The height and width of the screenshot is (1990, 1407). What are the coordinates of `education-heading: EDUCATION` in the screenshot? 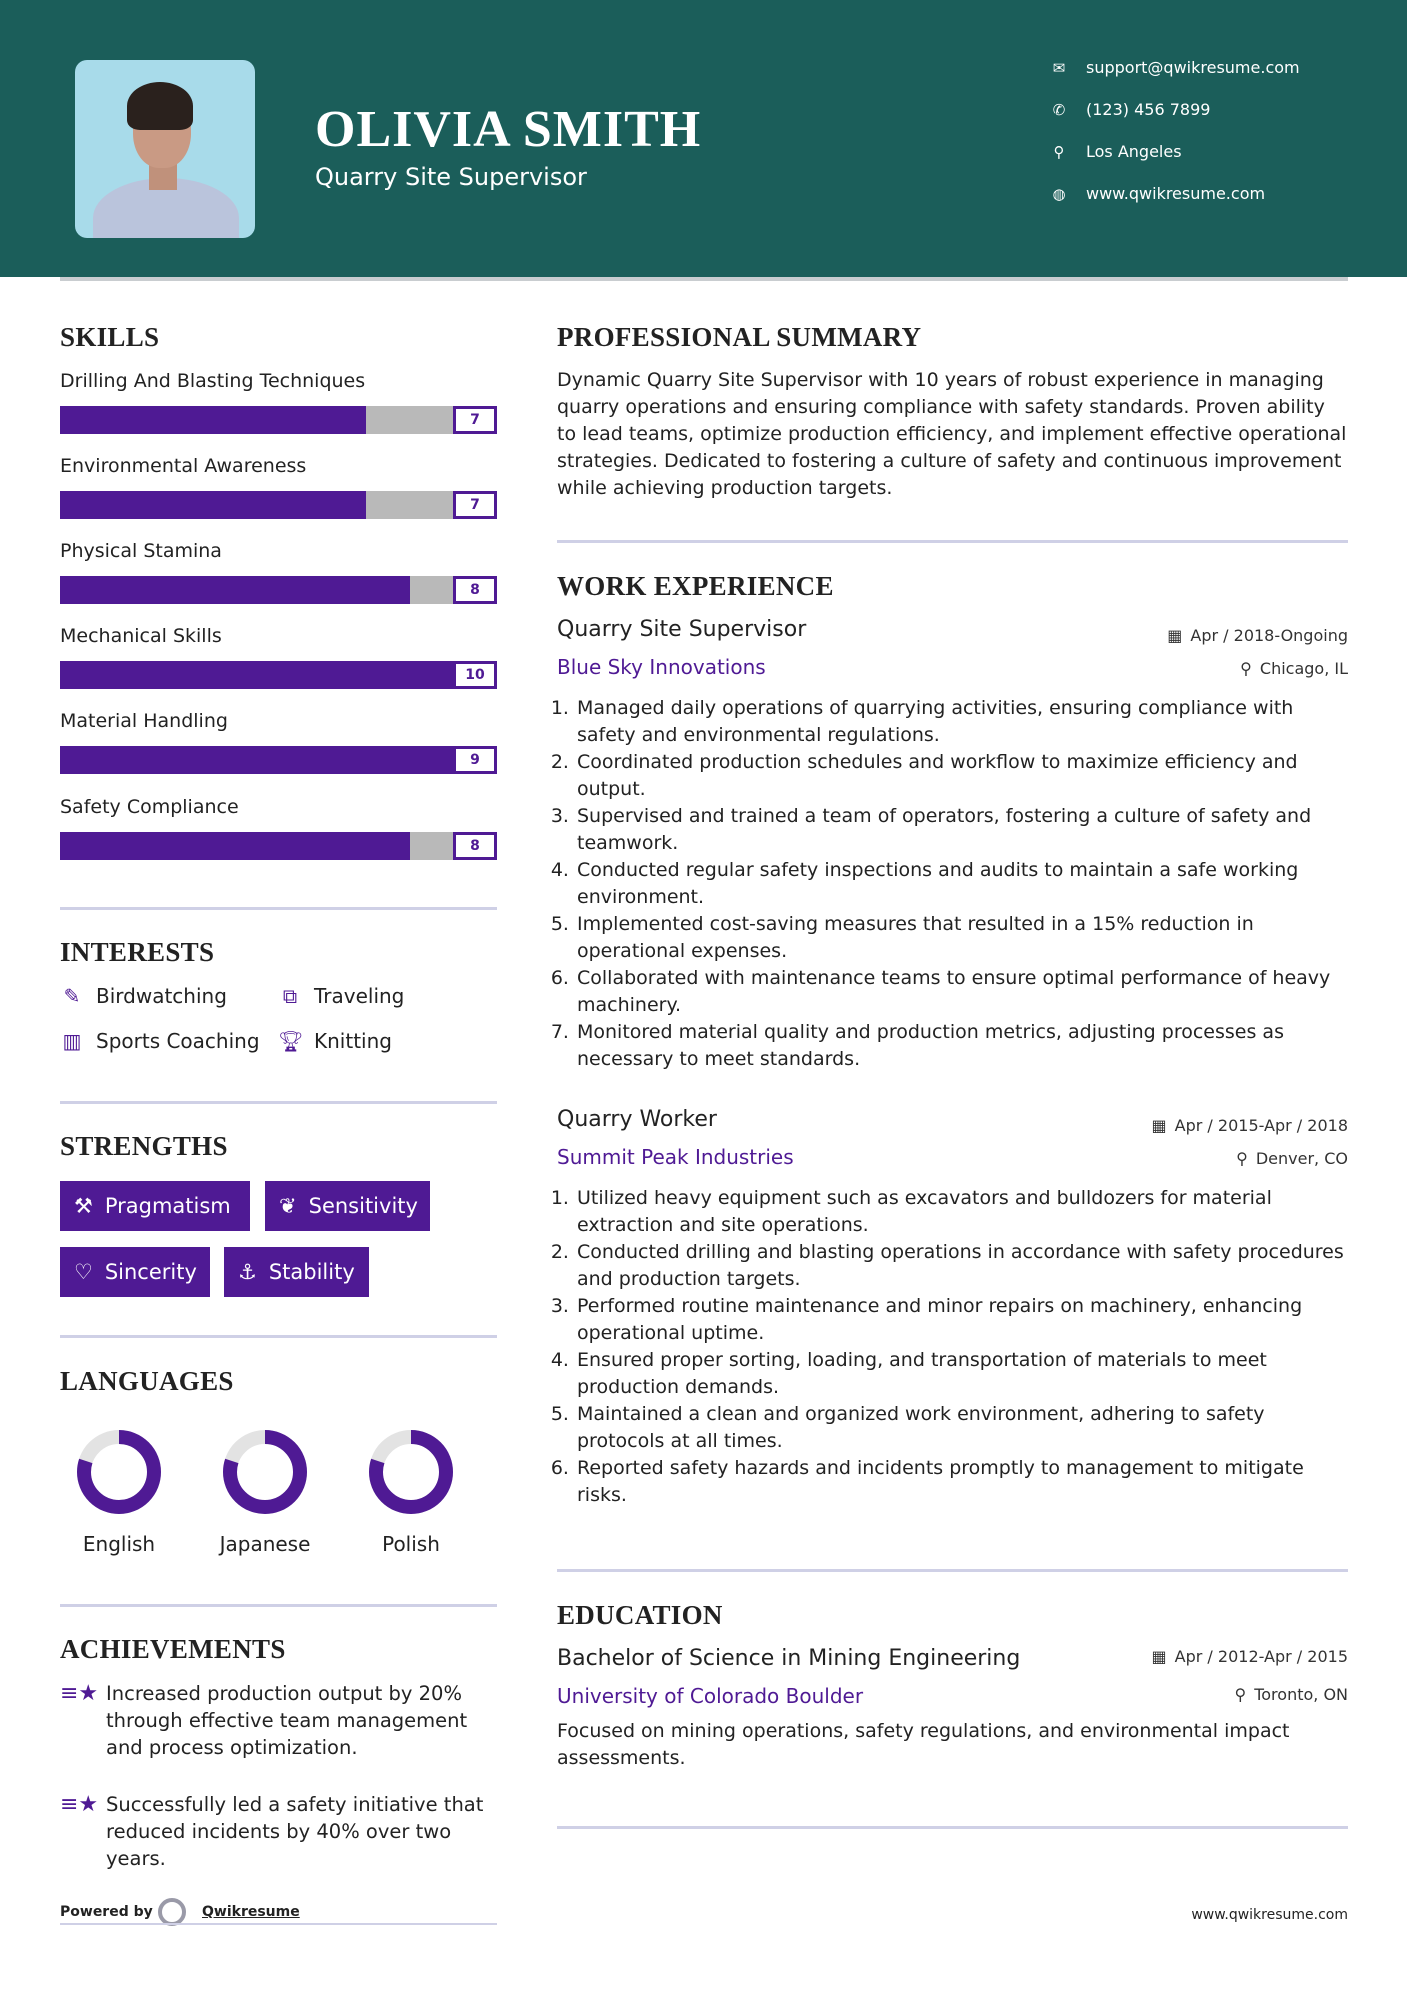 It's located at (640, 1615).